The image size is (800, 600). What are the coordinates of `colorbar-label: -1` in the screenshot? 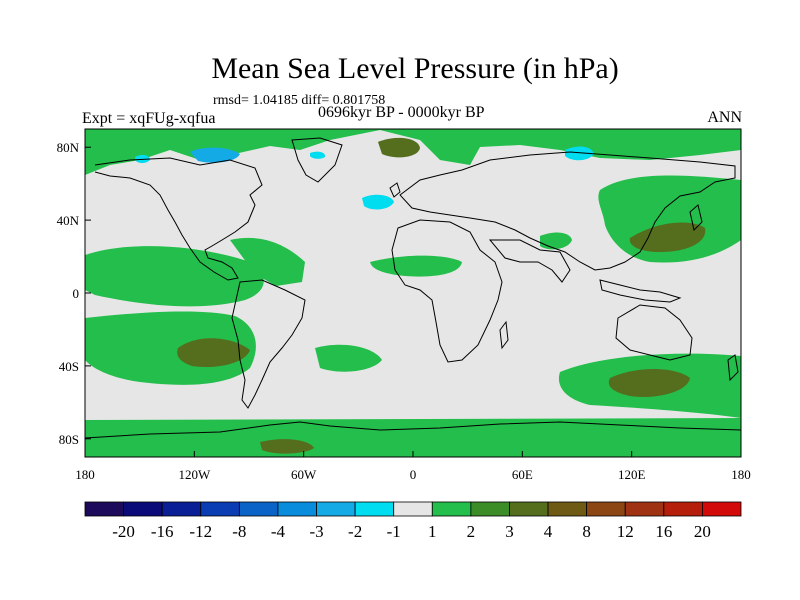 It's located at (394, 531).